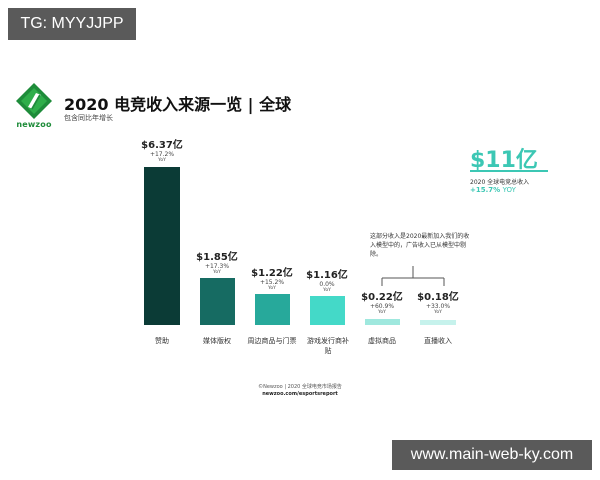 This screenshot has width=600, height=480. What do you see at coordinates (217, 301) in the screenshot?
I see `bar-media-rights` at bounding box center [217, 301].